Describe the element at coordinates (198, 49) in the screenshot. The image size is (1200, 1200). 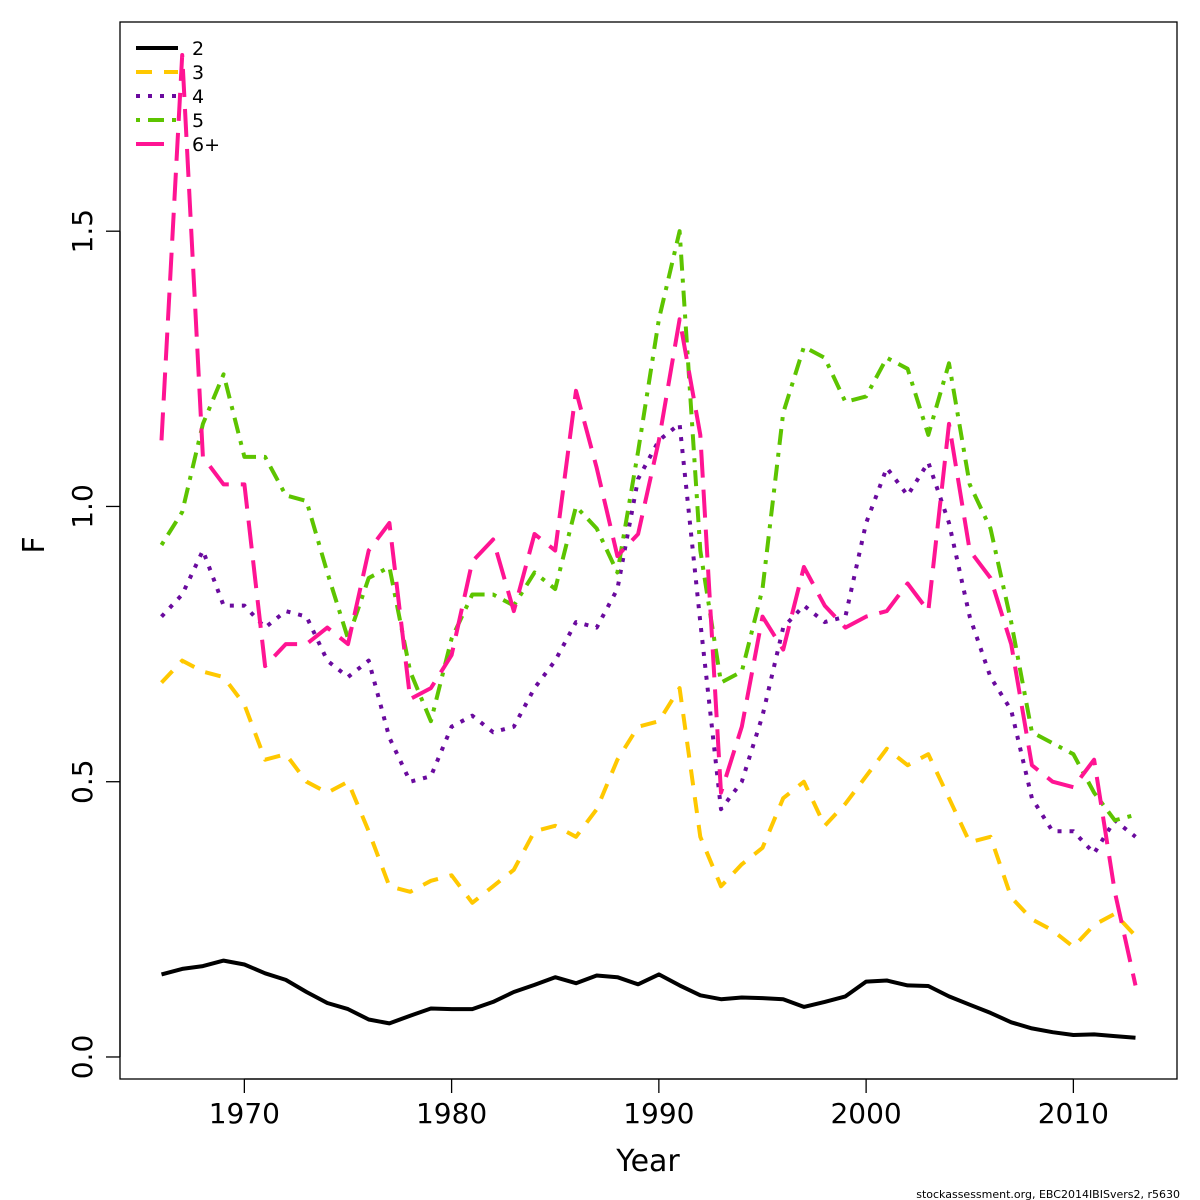
I see `legend-label: 2` at that location.